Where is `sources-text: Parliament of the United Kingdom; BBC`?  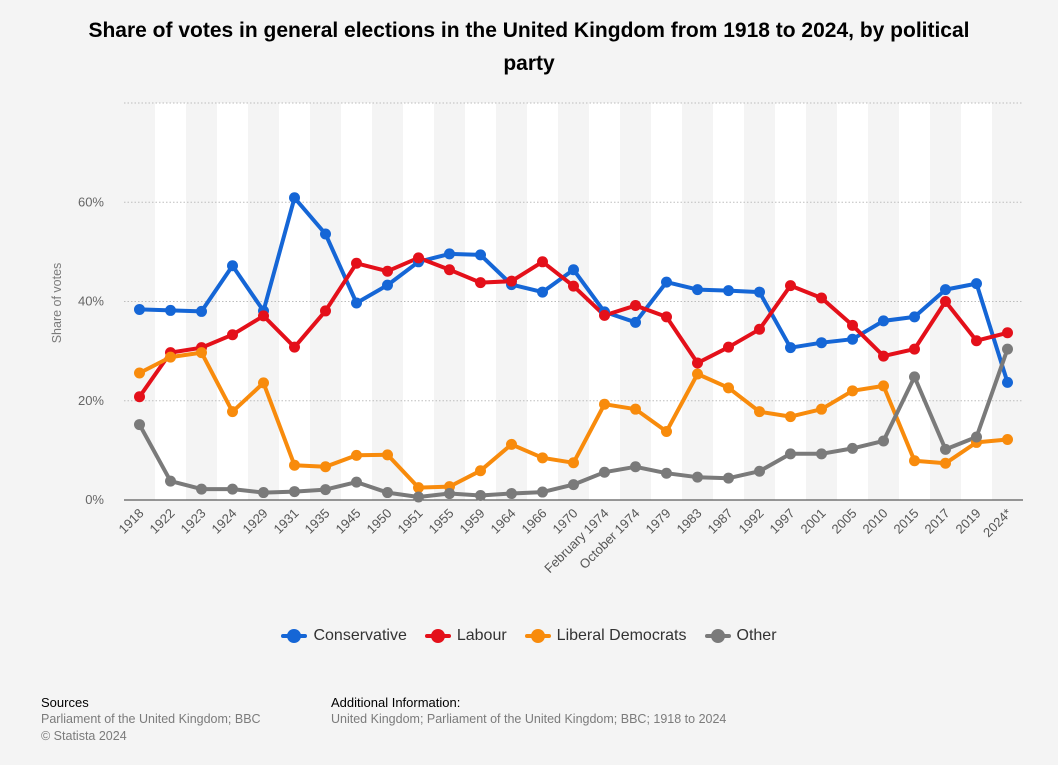 sources-text: Parliament of the United Kingdom; BBC is located at coordinates (151, 719).